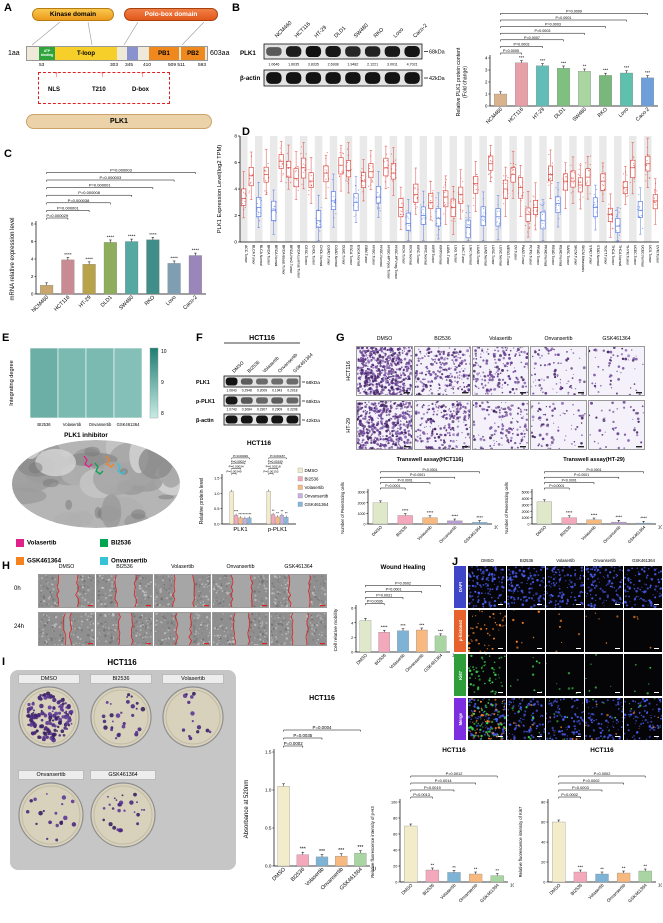  I want to click on lane-label: BI2536, so click(253, 366).